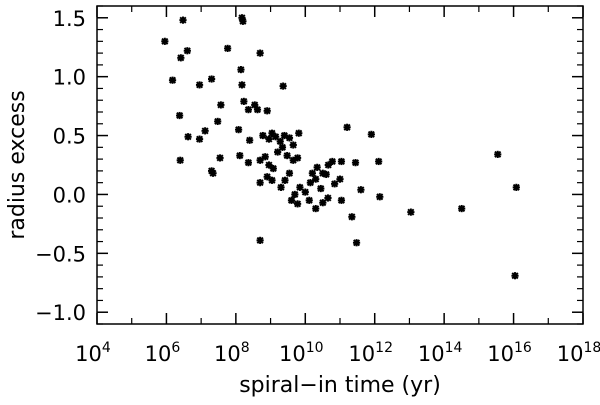 The width and height of the screenshot is (600, 405). What do you see at coordinates (17, 164) in the screenshot?
I see `y-axis-label: radius excess` at bounding box center [17, 164].